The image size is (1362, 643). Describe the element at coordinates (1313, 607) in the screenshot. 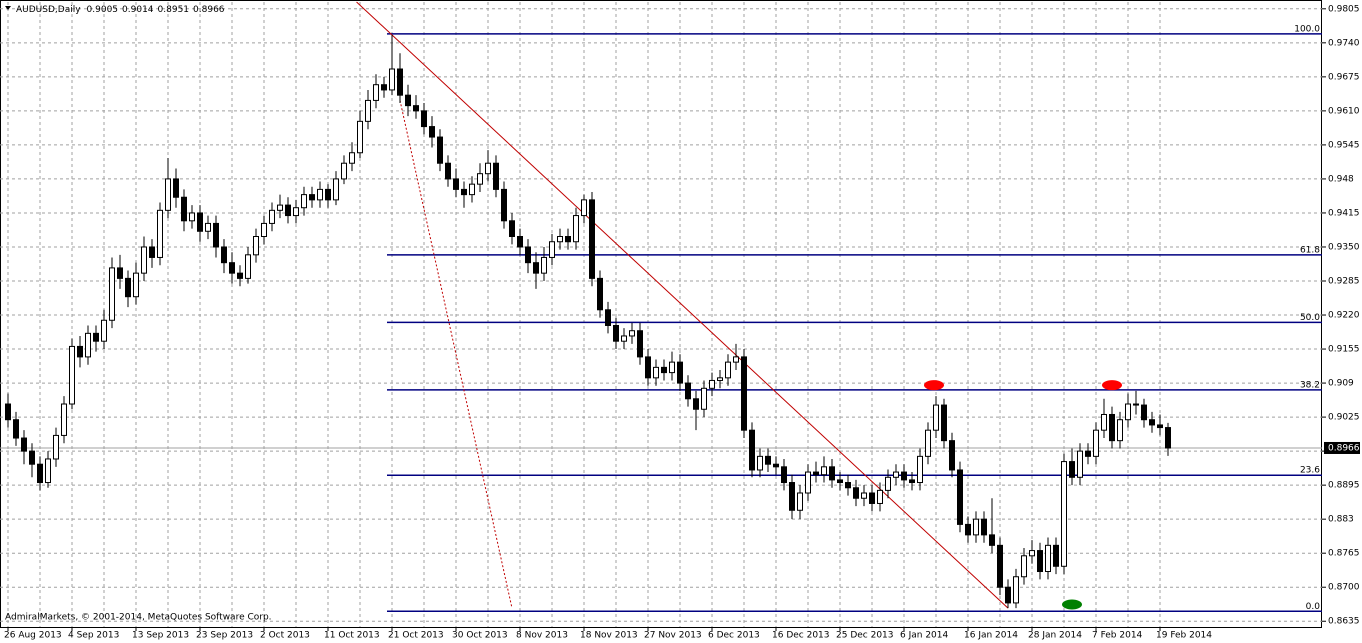

I see `fib-label: 0.0` at that location.